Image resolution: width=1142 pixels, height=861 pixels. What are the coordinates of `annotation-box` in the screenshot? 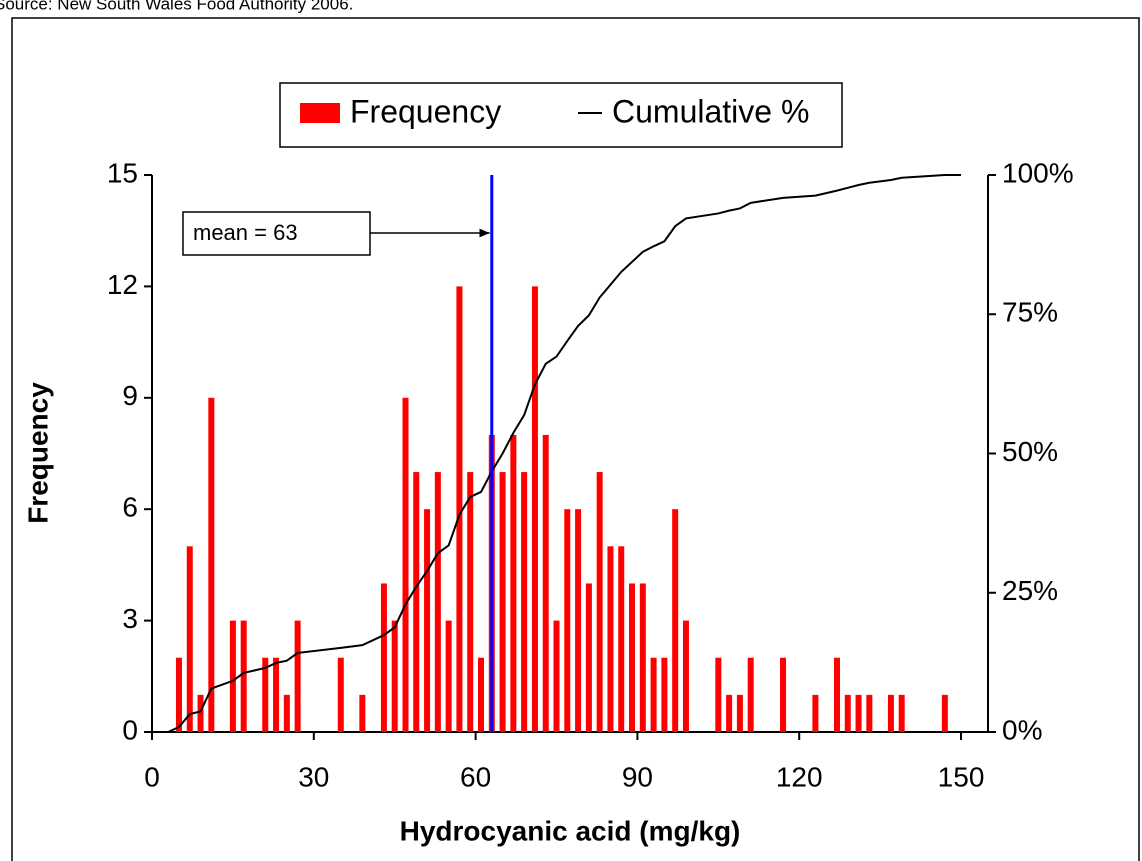 It's located at (276, 233).